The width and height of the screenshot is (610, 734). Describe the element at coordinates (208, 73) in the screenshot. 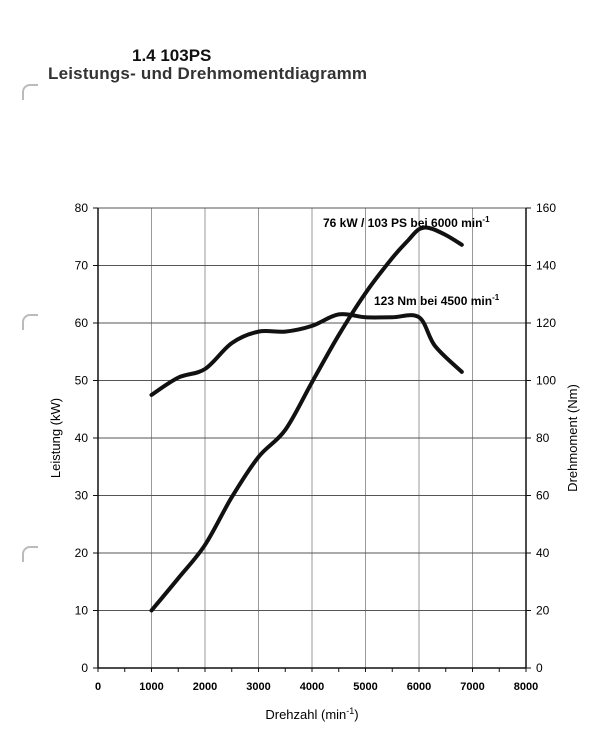

I see `page-title: Leistungs- und Drehmomentdiagramm` at that location.